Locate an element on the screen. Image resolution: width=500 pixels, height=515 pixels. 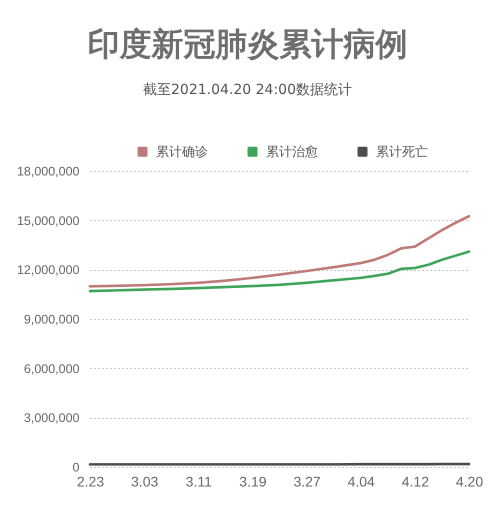
y-tick-label: 0 is located at coordinates (76, 467).